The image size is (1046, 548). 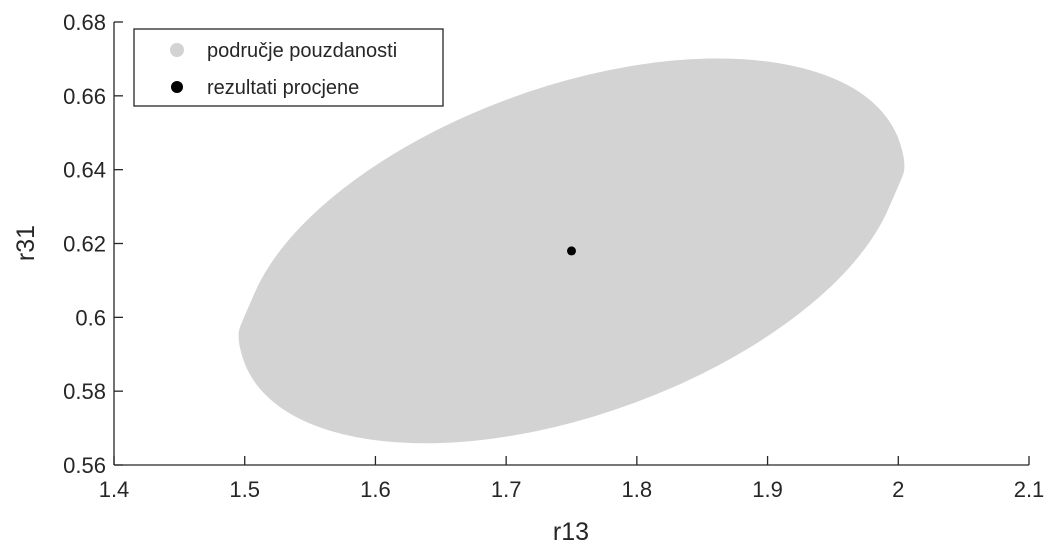 I want to click on legend-box, so click(x=288, y=67).